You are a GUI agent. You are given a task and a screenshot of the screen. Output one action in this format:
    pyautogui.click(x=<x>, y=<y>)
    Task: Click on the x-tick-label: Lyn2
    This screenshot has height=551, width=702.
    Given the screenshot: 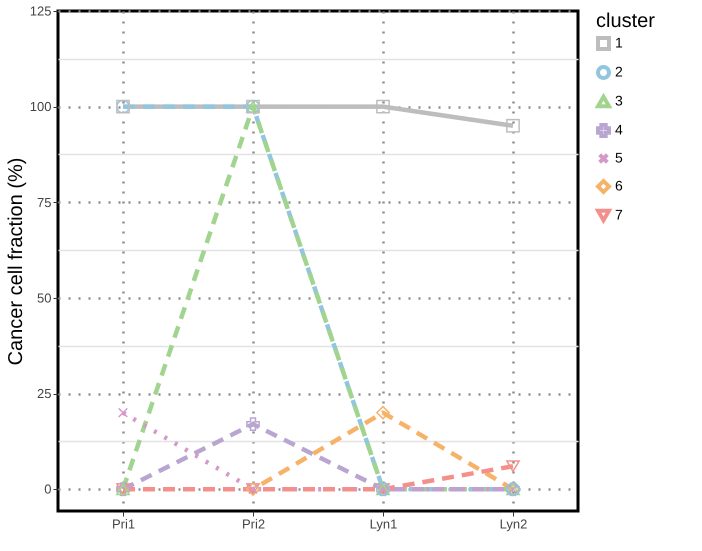 What is the action you would take?
    pyautogui.click(x=514, y=524)
    